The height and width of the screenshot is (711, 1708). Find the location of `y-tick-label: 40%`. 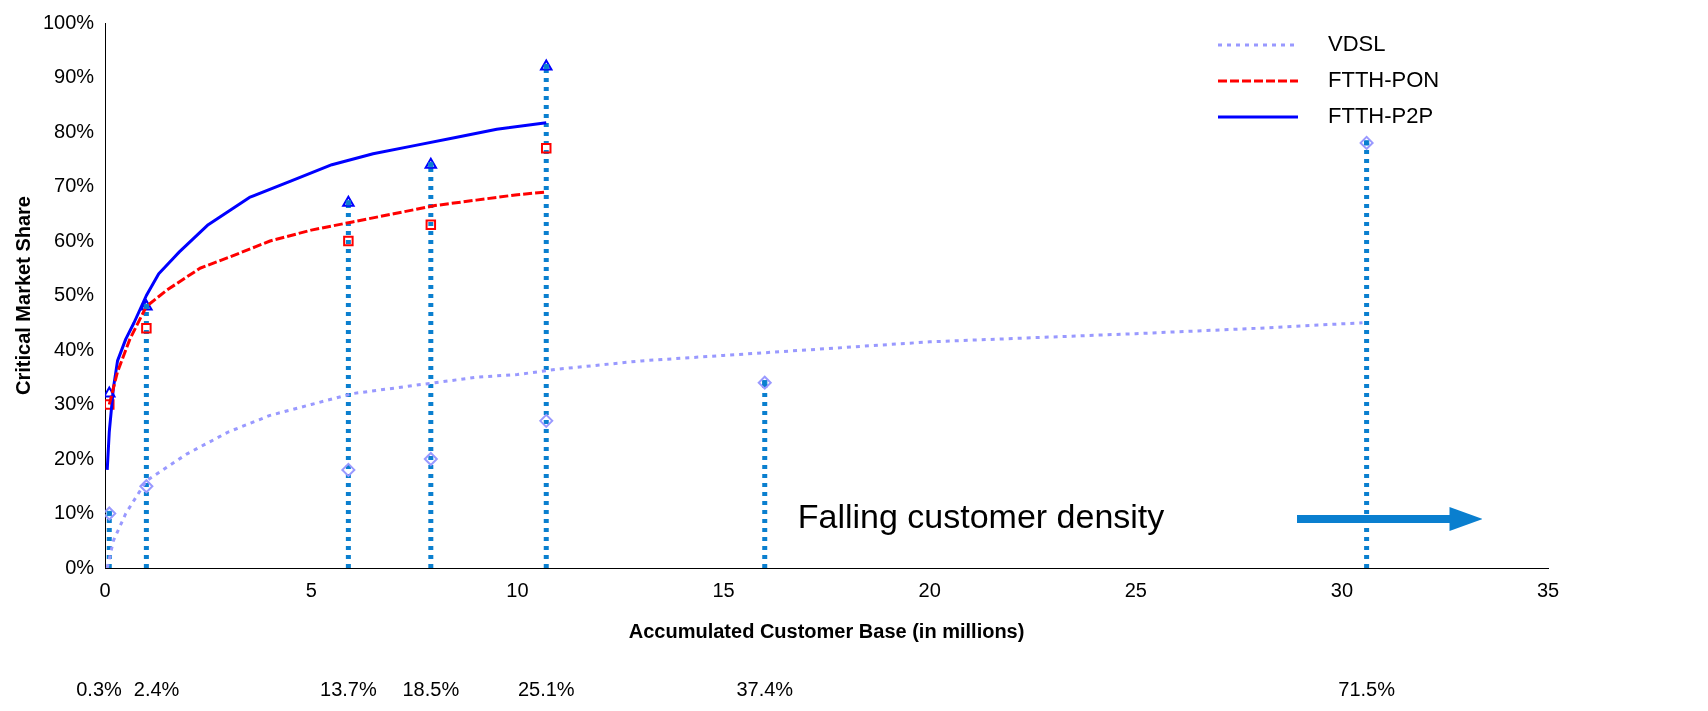

y-tick-label: 40% is located at coordinates (74, 348).